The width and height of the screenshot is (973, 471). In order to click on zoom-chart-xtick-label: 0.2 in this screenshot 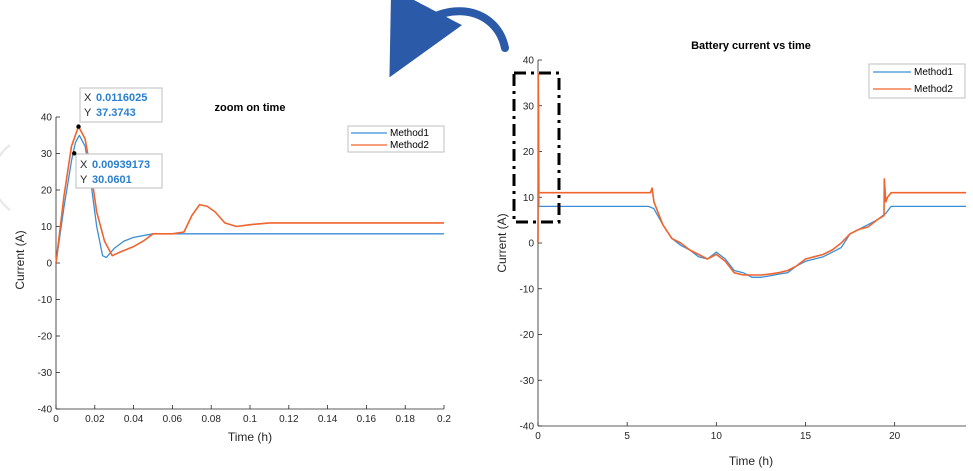, I will do `click(444, 419)`.